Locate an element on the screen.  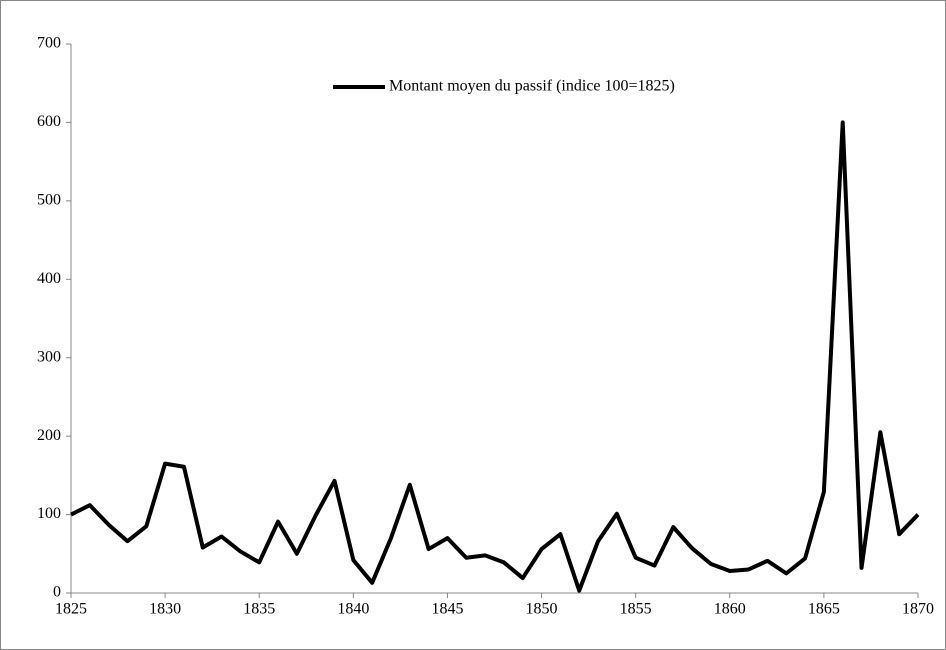
y-tick-label: 600 is located at coordinates (49, 121).